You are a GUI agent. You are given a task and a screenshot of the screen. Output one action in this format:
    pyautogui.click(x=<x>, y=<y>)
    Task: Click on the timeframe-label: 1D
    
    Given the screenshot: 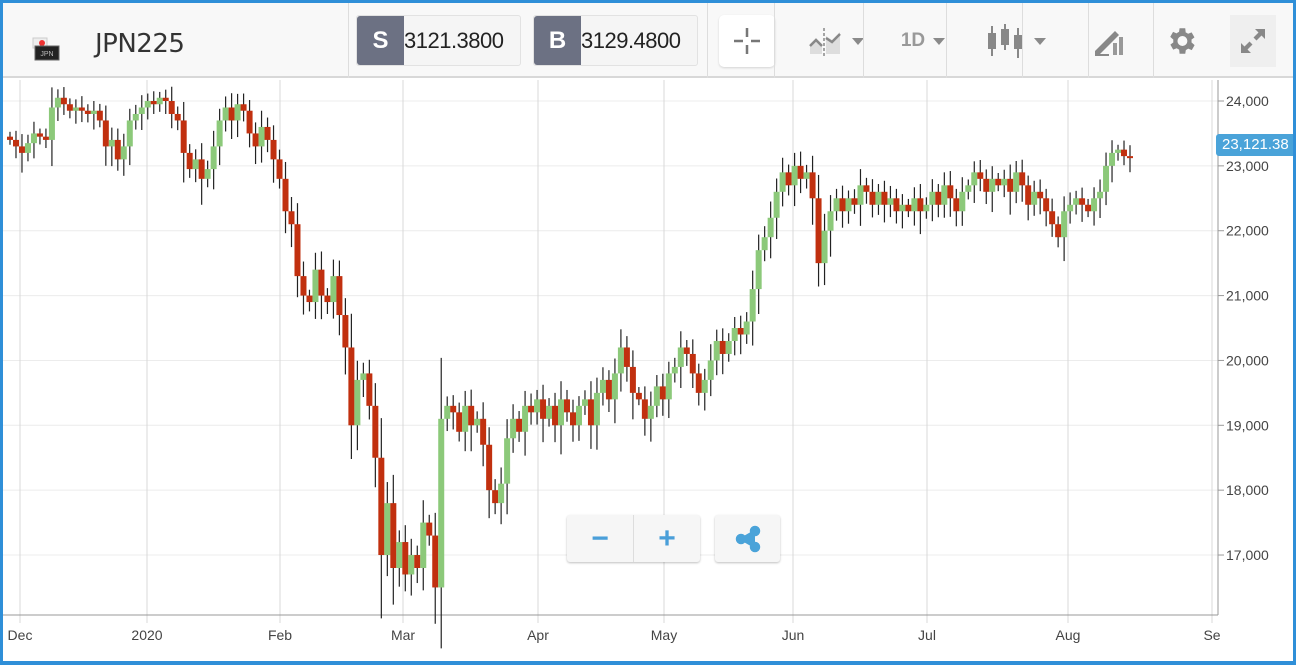 What is the action you would take?
    pyautogui.click(x=913, y=40)
    